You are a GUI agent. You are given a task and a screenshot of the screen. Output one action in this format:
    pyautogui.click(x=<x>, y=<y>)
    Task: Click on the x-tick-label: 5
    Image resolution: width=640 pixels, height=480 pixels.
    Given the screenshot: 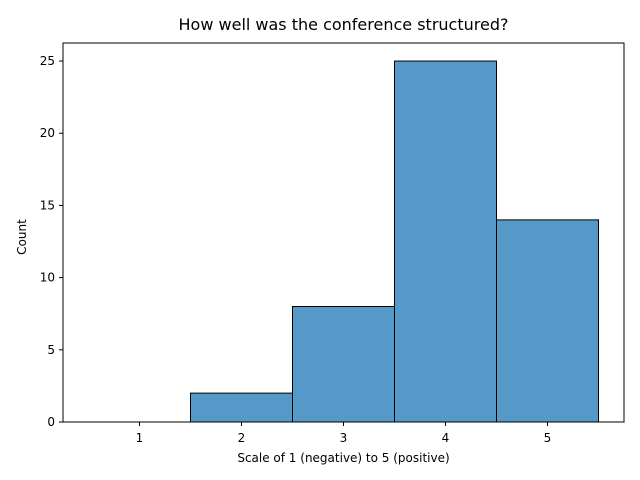 What is the action you would take?
    pyautogui.click(x=548, y=438)
    